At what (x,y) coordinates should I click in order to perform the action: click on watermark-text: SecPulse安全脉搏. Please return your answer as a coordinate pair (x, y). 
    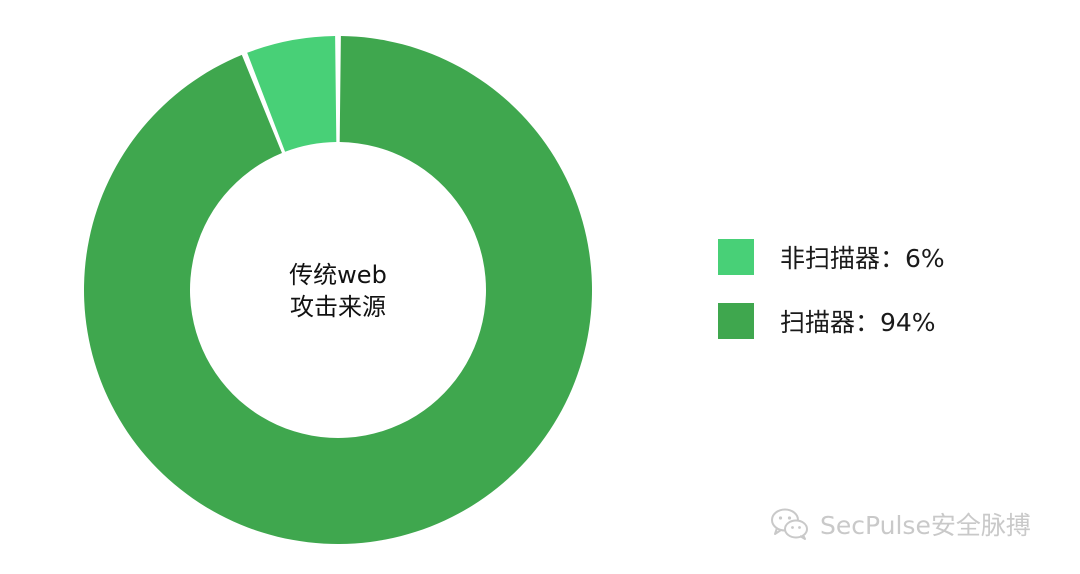
    Looking at the image, I should click on (925, 525).